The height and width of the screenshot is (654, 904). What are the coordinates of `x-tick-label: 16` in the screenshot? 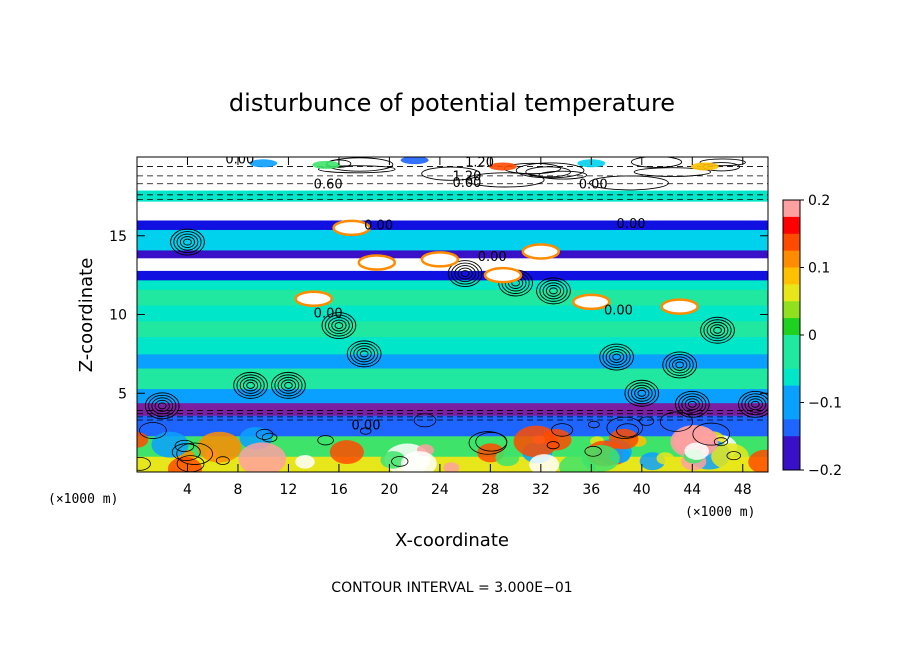 It's located at (339, 490).